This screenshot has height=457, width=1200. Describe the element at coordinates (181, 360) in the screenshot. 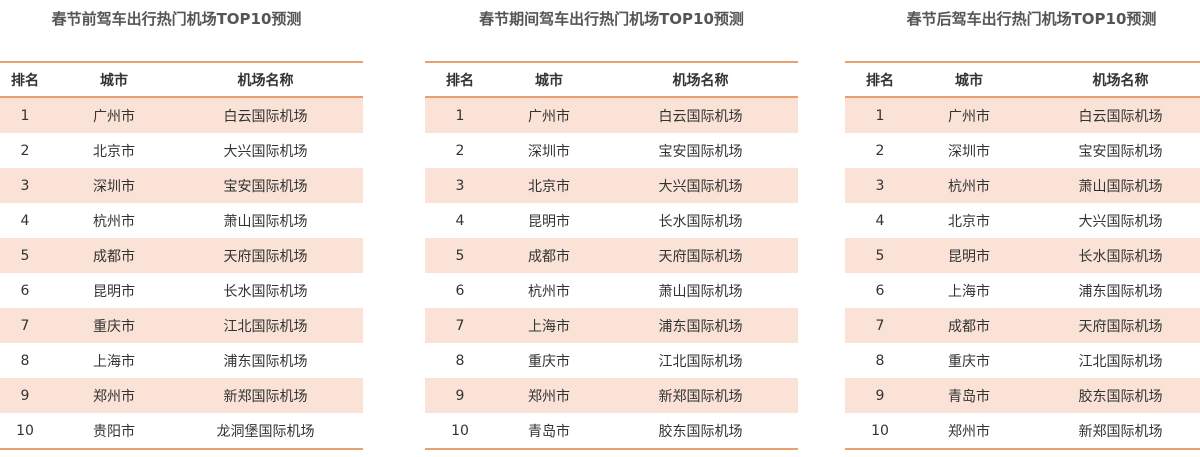

I see `table-row: 8 上海市 浦东国际机场` at that location.